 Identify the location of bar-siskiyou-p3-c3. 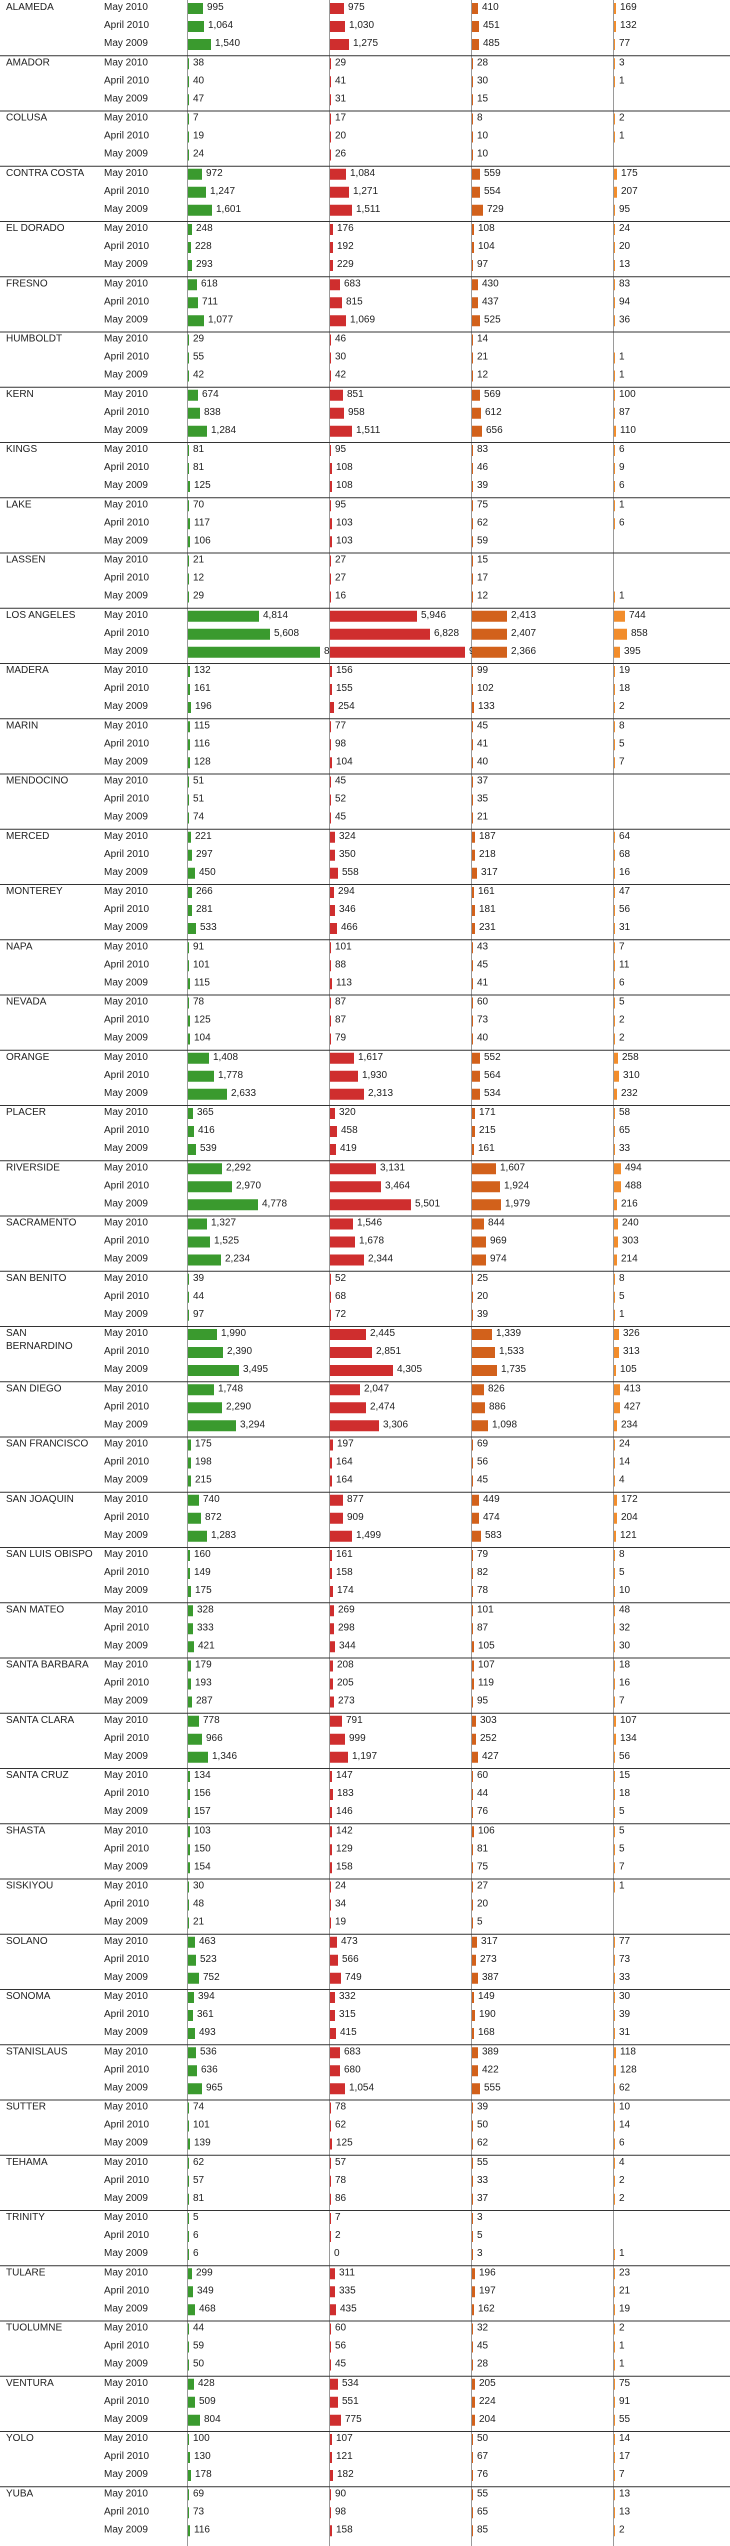
(472, 1923).